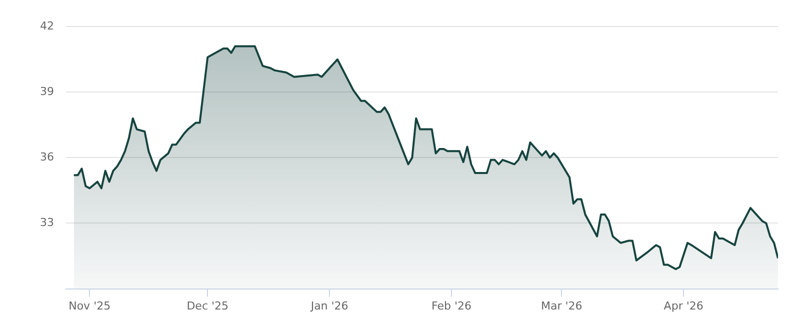 The width and height of the screenshot is (800, 324). Describe the element at coordinates (329, 305) in the screenshot. I see `x-tick-label: Jan '26` at that location.